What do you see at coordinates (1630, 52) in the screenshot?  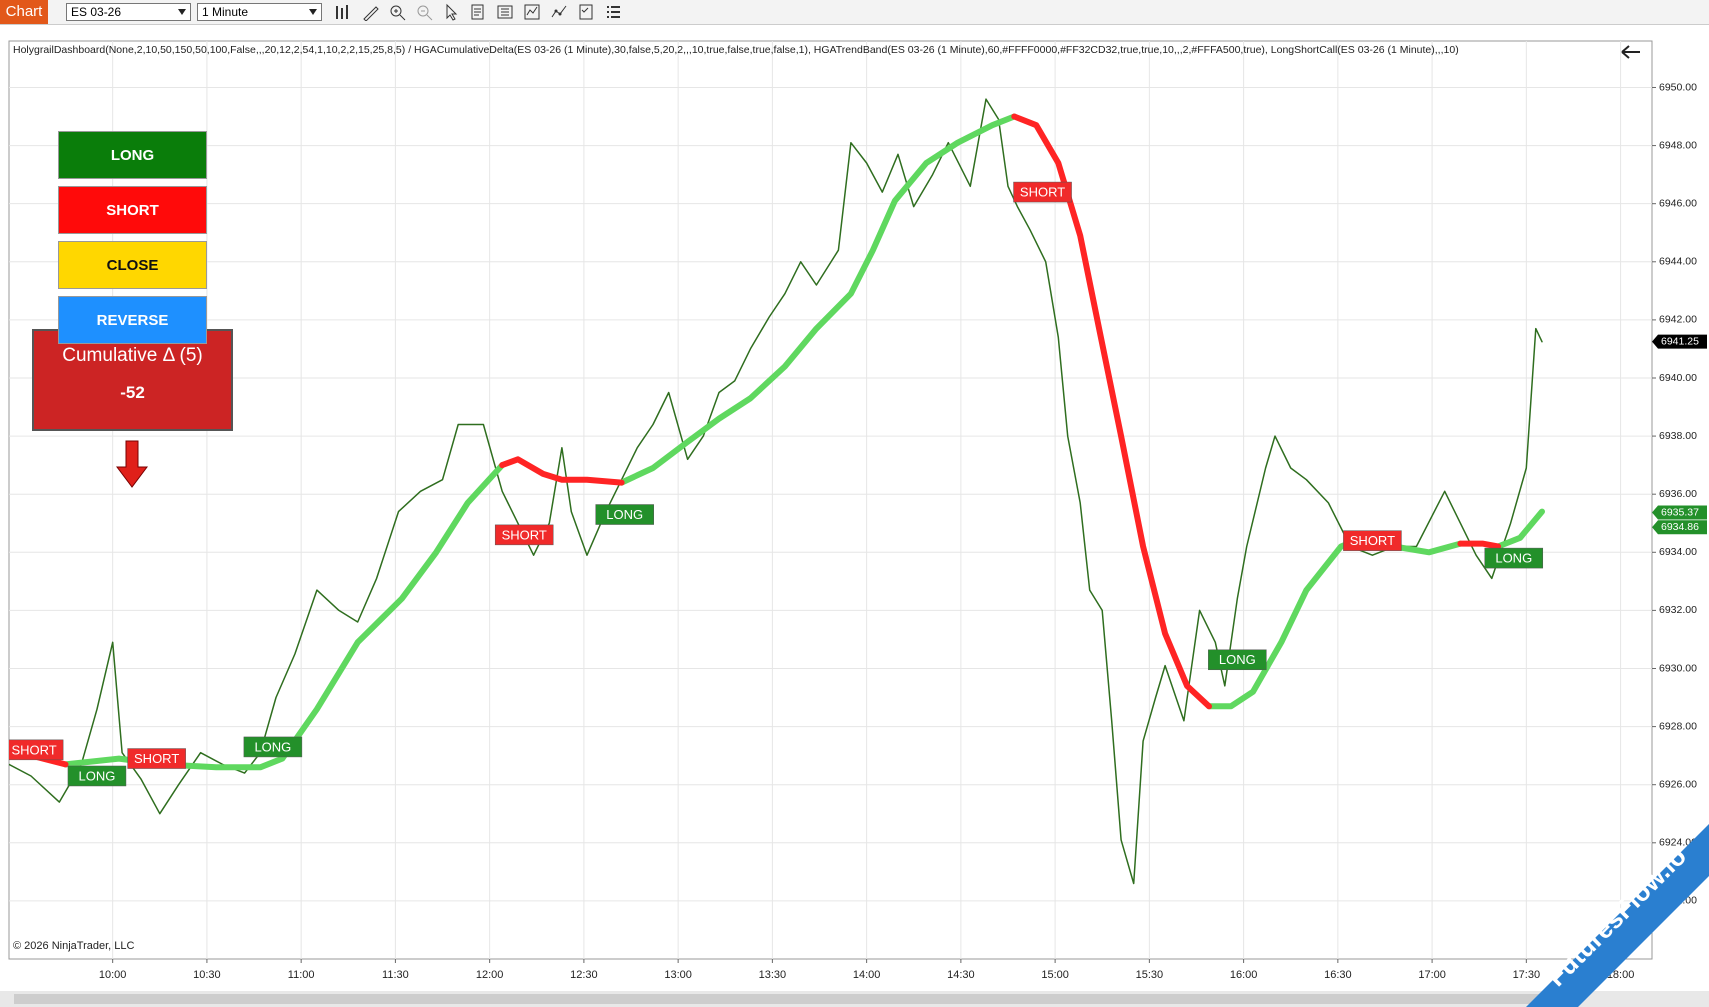 I see `back-arrow` at bounding box center [1630, 52].